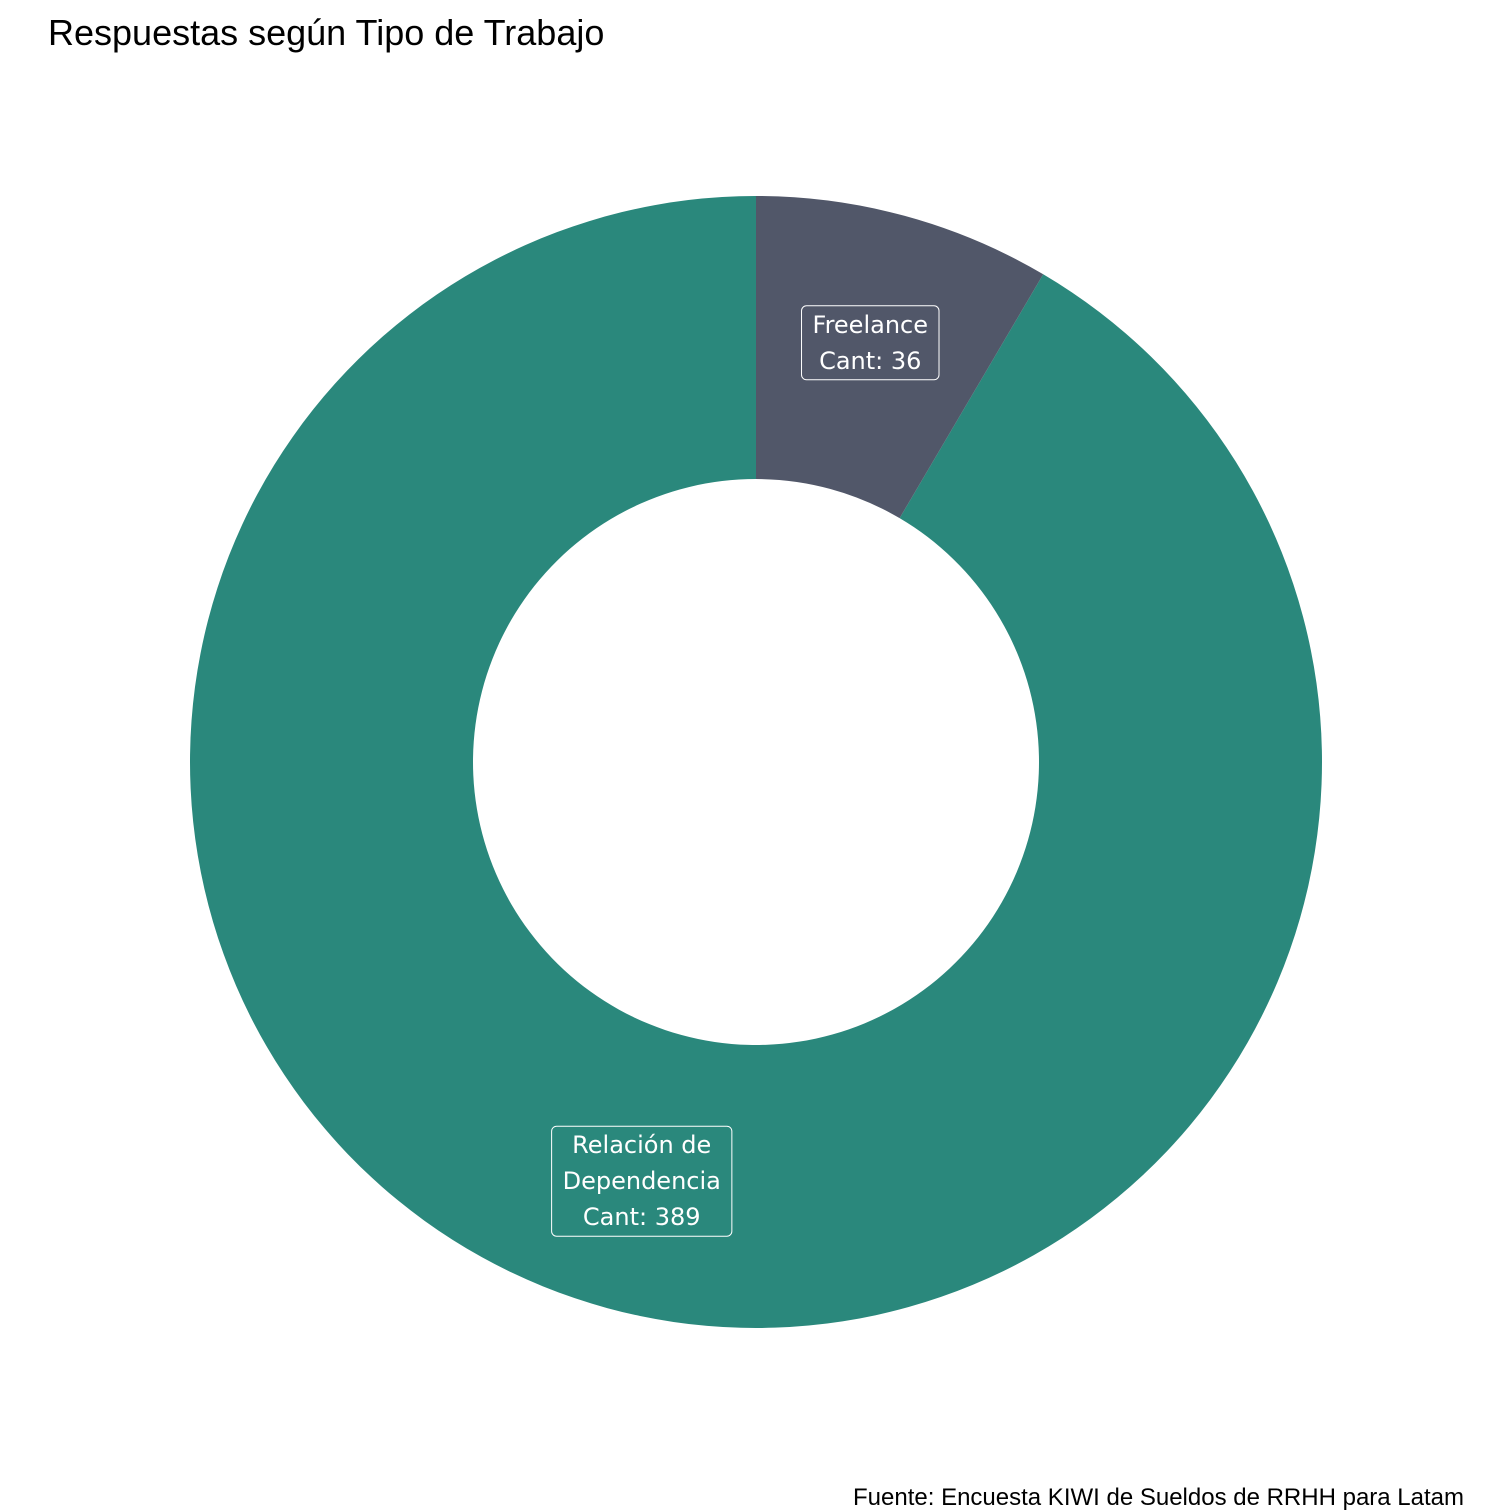  Describe the element at coordinates (641, 1145) in the screenshot. I see `label-line: Relación de` at that location.